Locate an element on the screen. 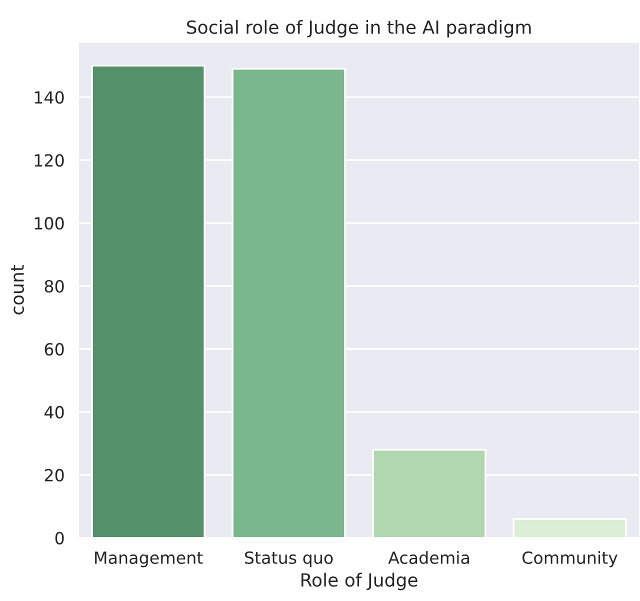 This screenshot has height=601, width=640. x-tick-label: Status quo is located at coordinates (289, 559).